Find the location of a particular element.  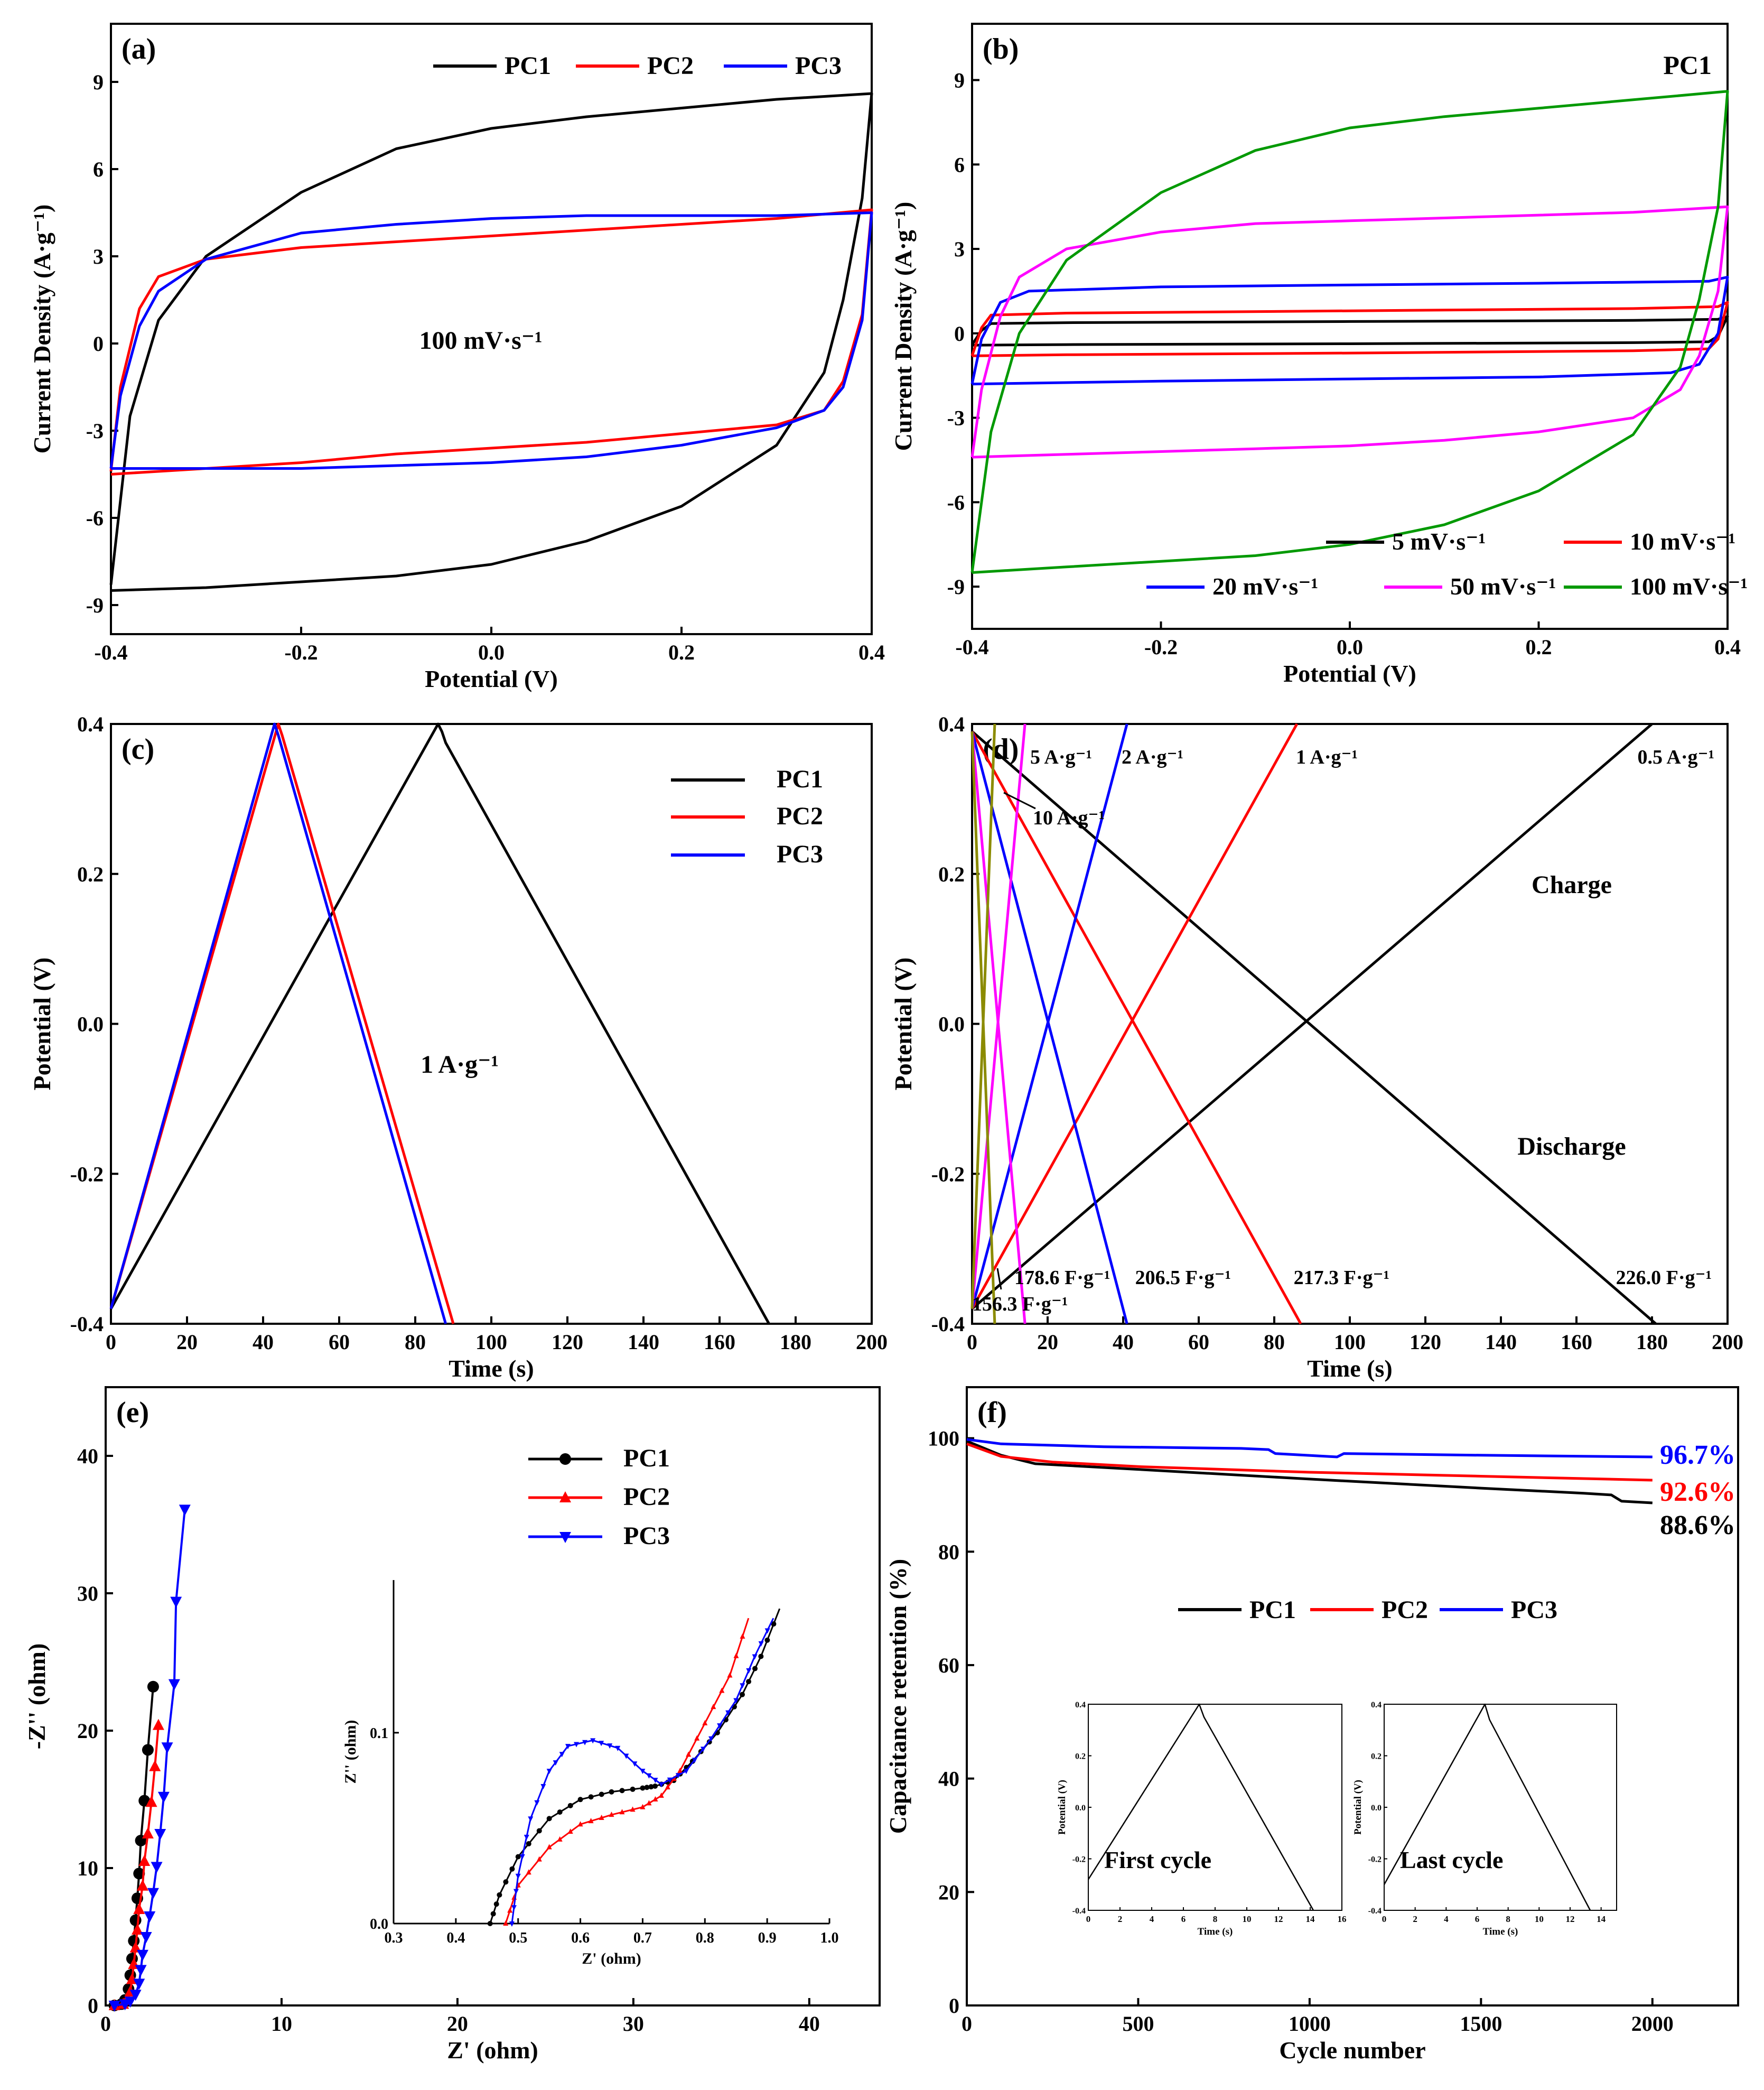

x-tick-label: 140 is located at coordinates (1501, 1342).